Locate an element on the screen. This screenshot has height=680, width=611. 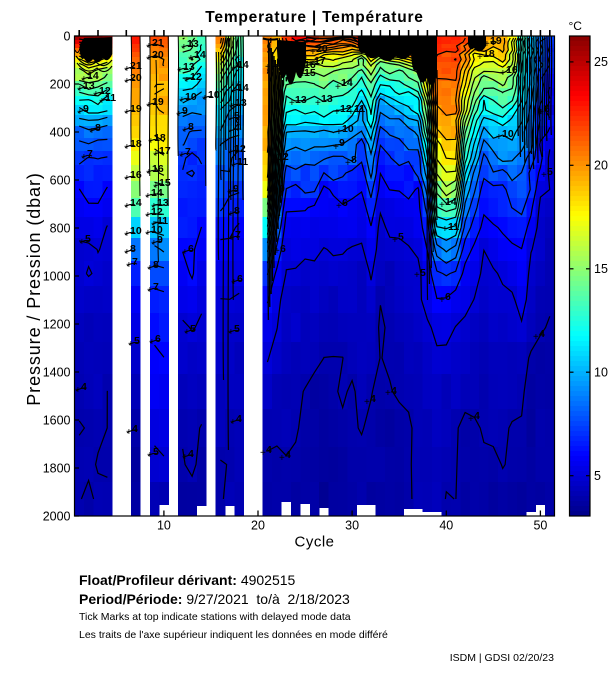
svg-text: Cycle is located at coordinates (314, 542).